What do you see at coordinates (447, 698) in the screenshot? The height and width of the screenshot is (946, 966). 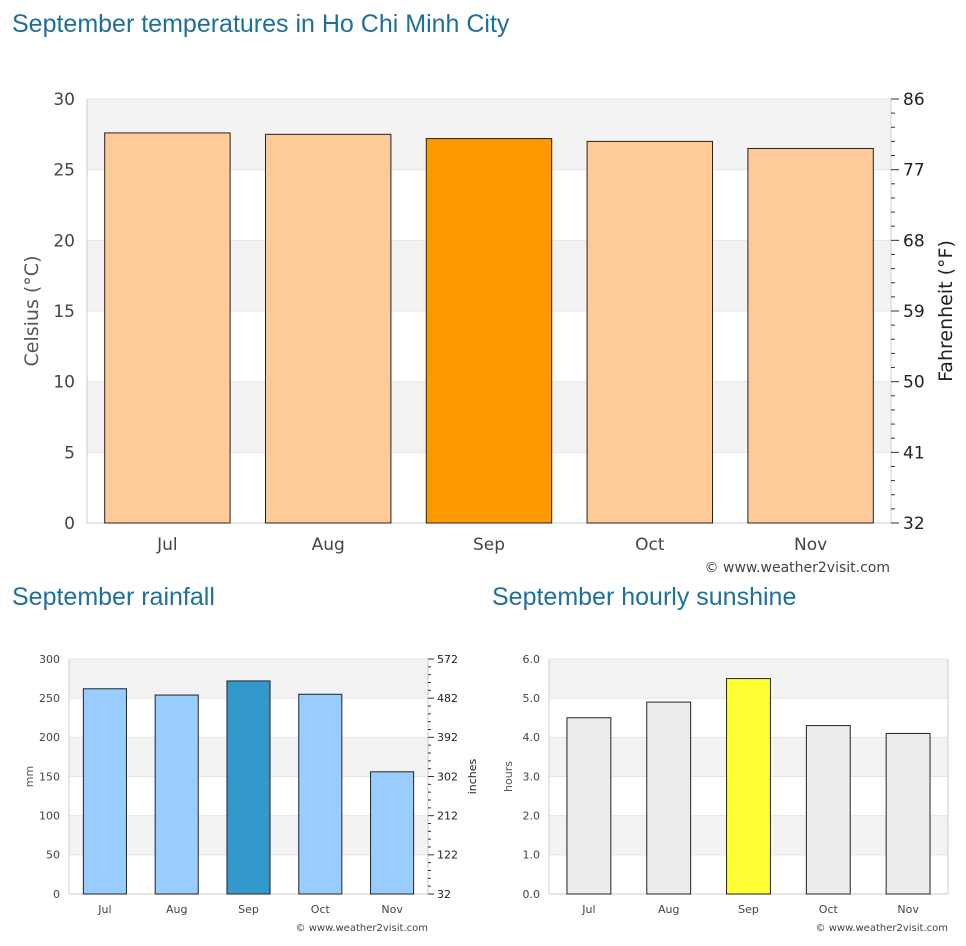 I see `rain-right-tick-label: 482` at bounding box center [447, 698].